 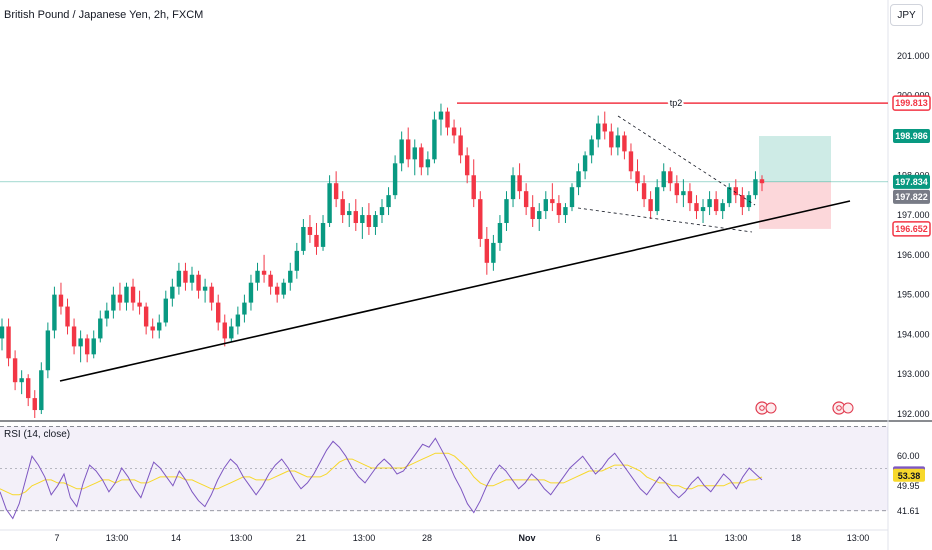 I want to click on rsi-line, so click(x=381, y=478).